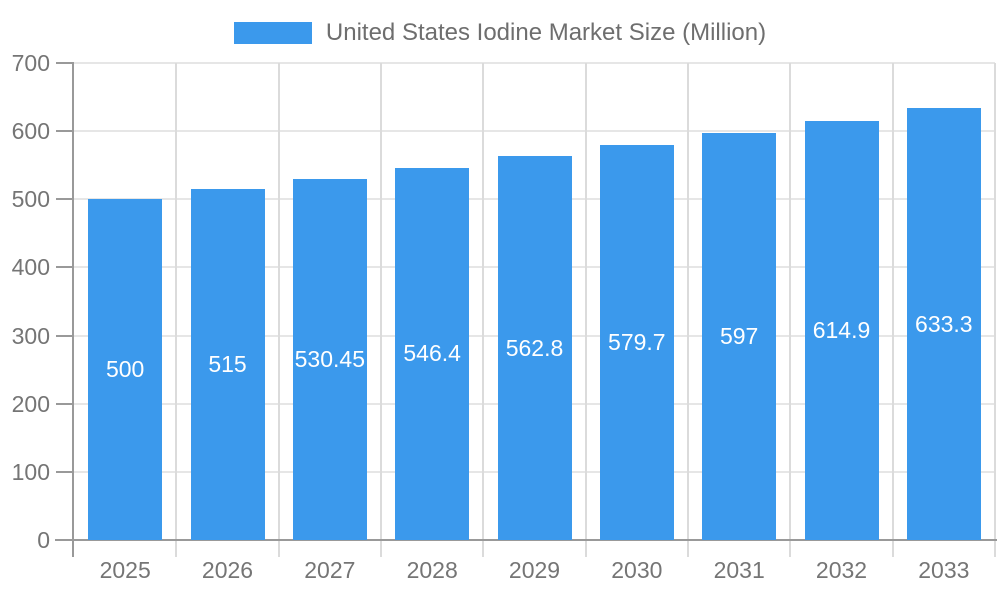 The height and width of the screenshot is (600, 1000). I want to click on x-axis-label: 2027, so click(330, 570).